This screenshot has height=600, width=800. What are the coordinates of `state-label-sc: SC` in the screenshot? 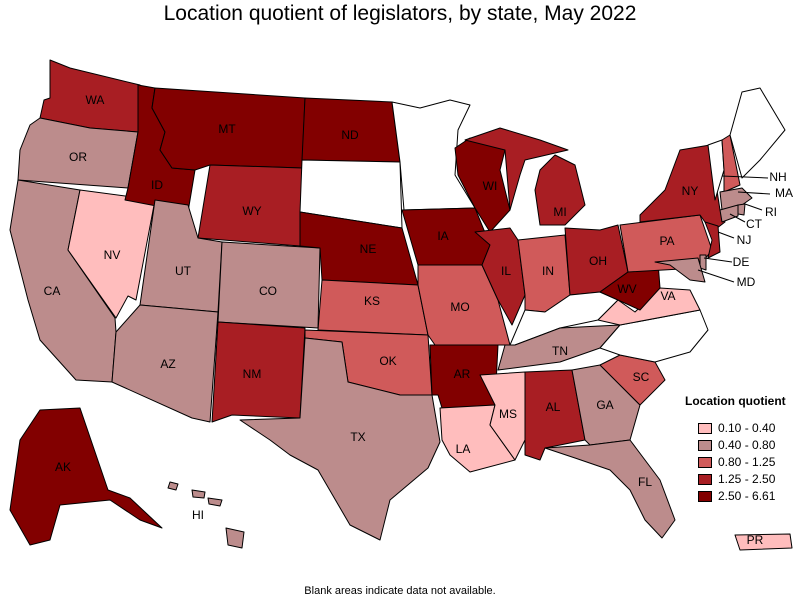 It's located at (641, 377).